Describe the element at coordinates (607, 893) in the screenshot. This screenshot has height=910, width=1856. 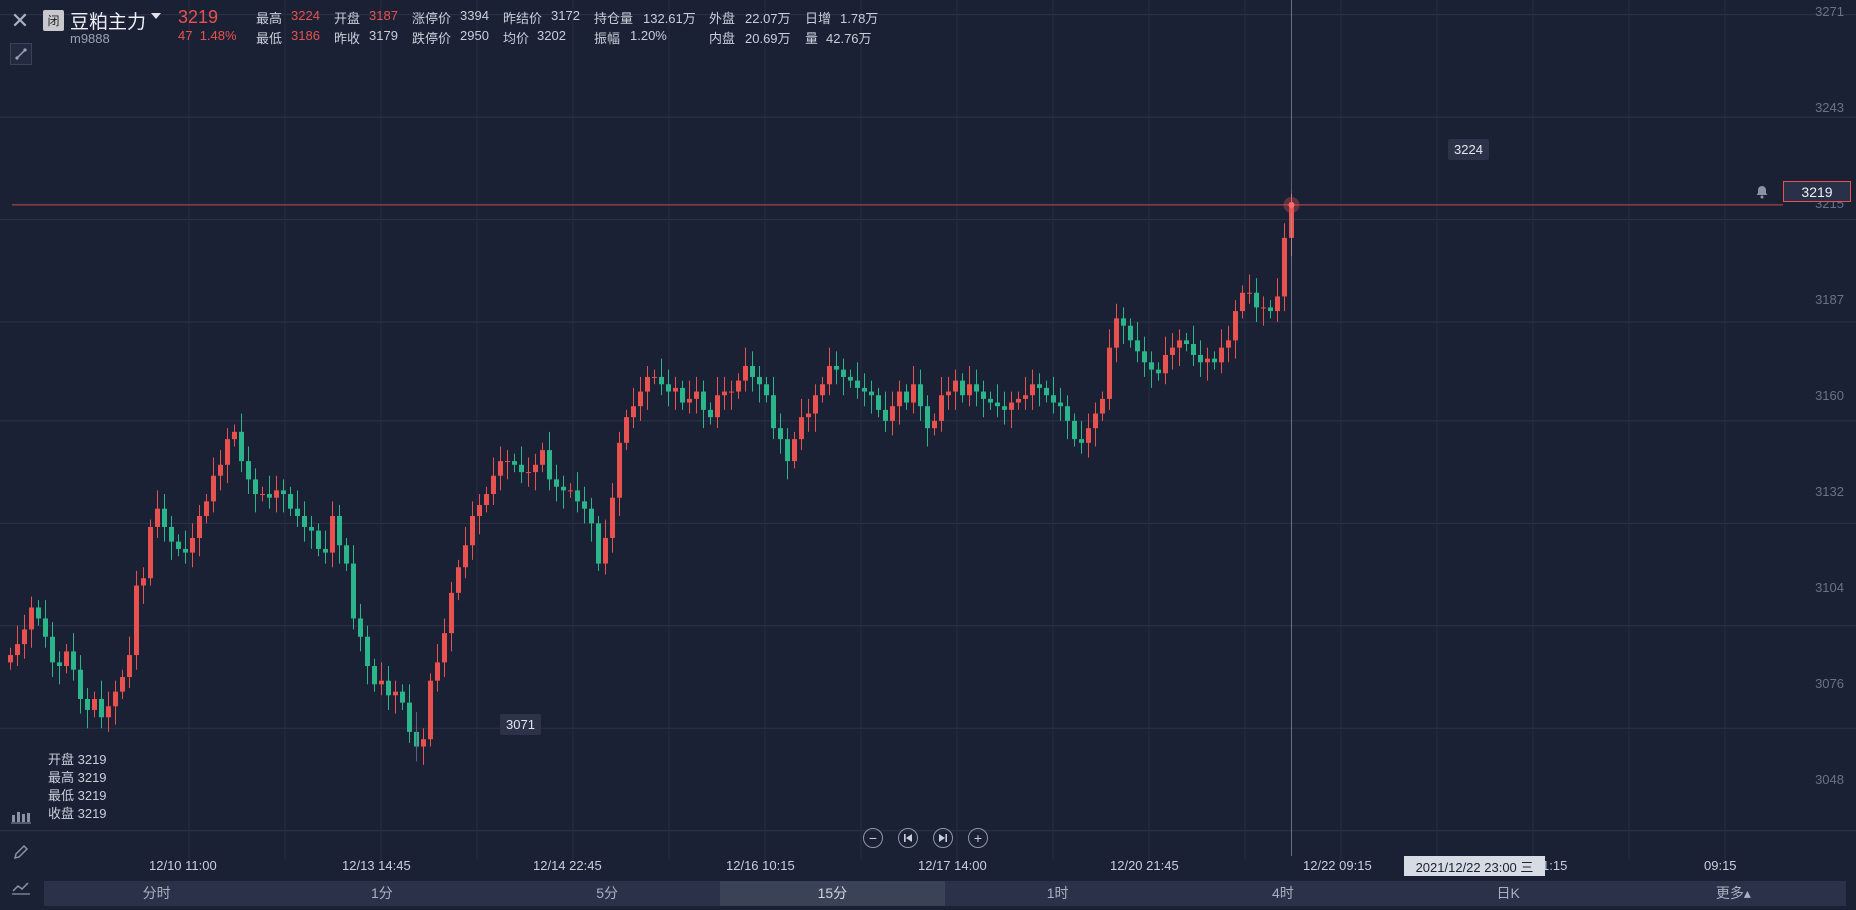
I see `period-tab-5min: 5分` at that location.